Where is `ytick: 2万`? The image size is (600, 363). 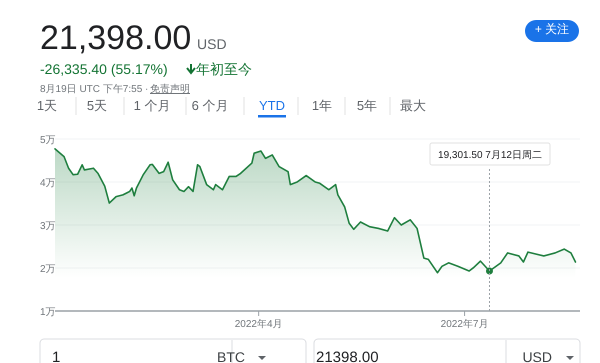
ytick: 2万 is located at coordinates (48, 269).